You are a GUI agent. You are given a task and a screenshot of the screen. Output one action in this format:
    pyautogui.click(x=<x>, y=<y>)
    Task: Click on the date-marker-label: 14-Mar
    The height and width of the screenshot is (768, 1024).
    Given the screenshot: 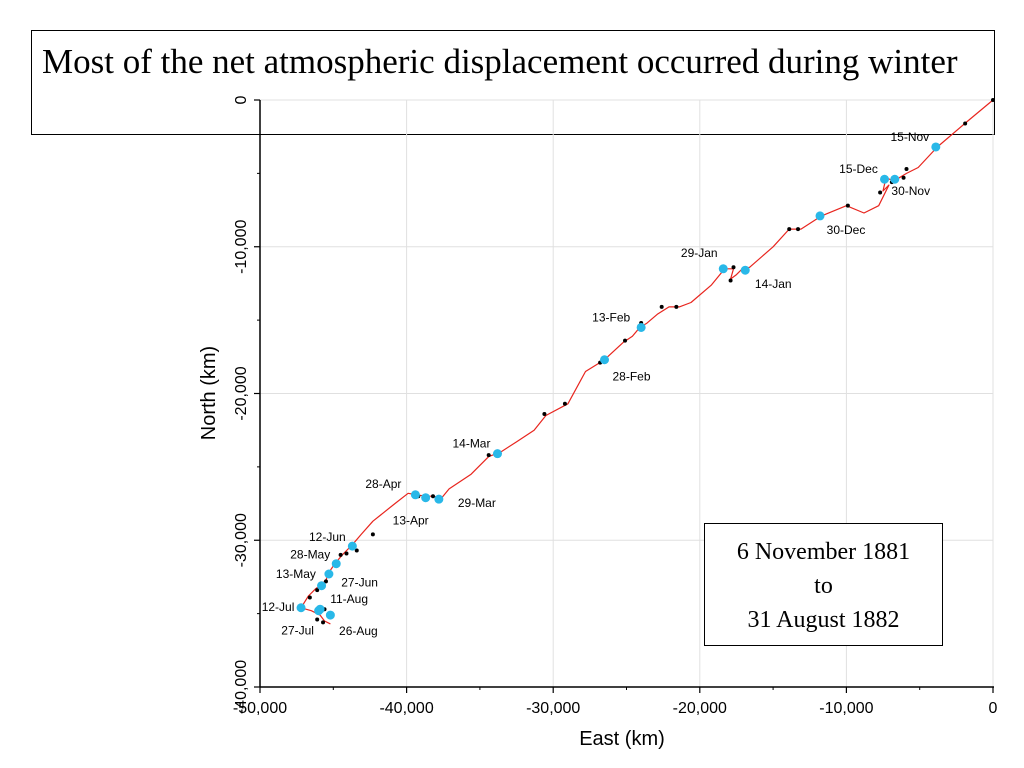 What is the action you would take?
    pyautogui.click(x=471, y=444)
    